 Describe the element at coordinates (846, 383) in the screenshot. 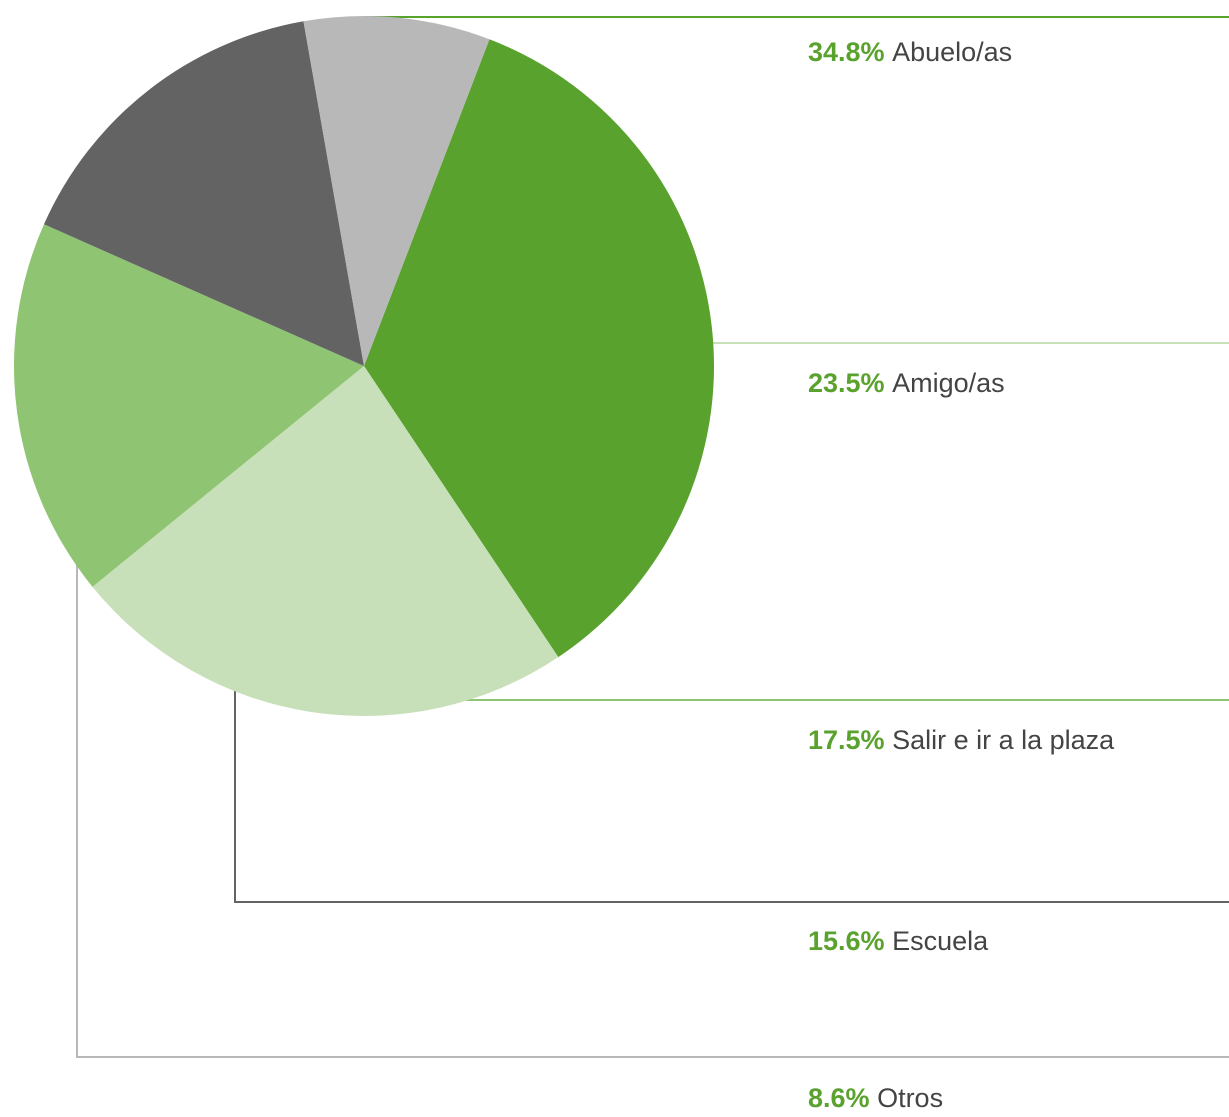

I see `slice-percent: 23.5%` at that location.